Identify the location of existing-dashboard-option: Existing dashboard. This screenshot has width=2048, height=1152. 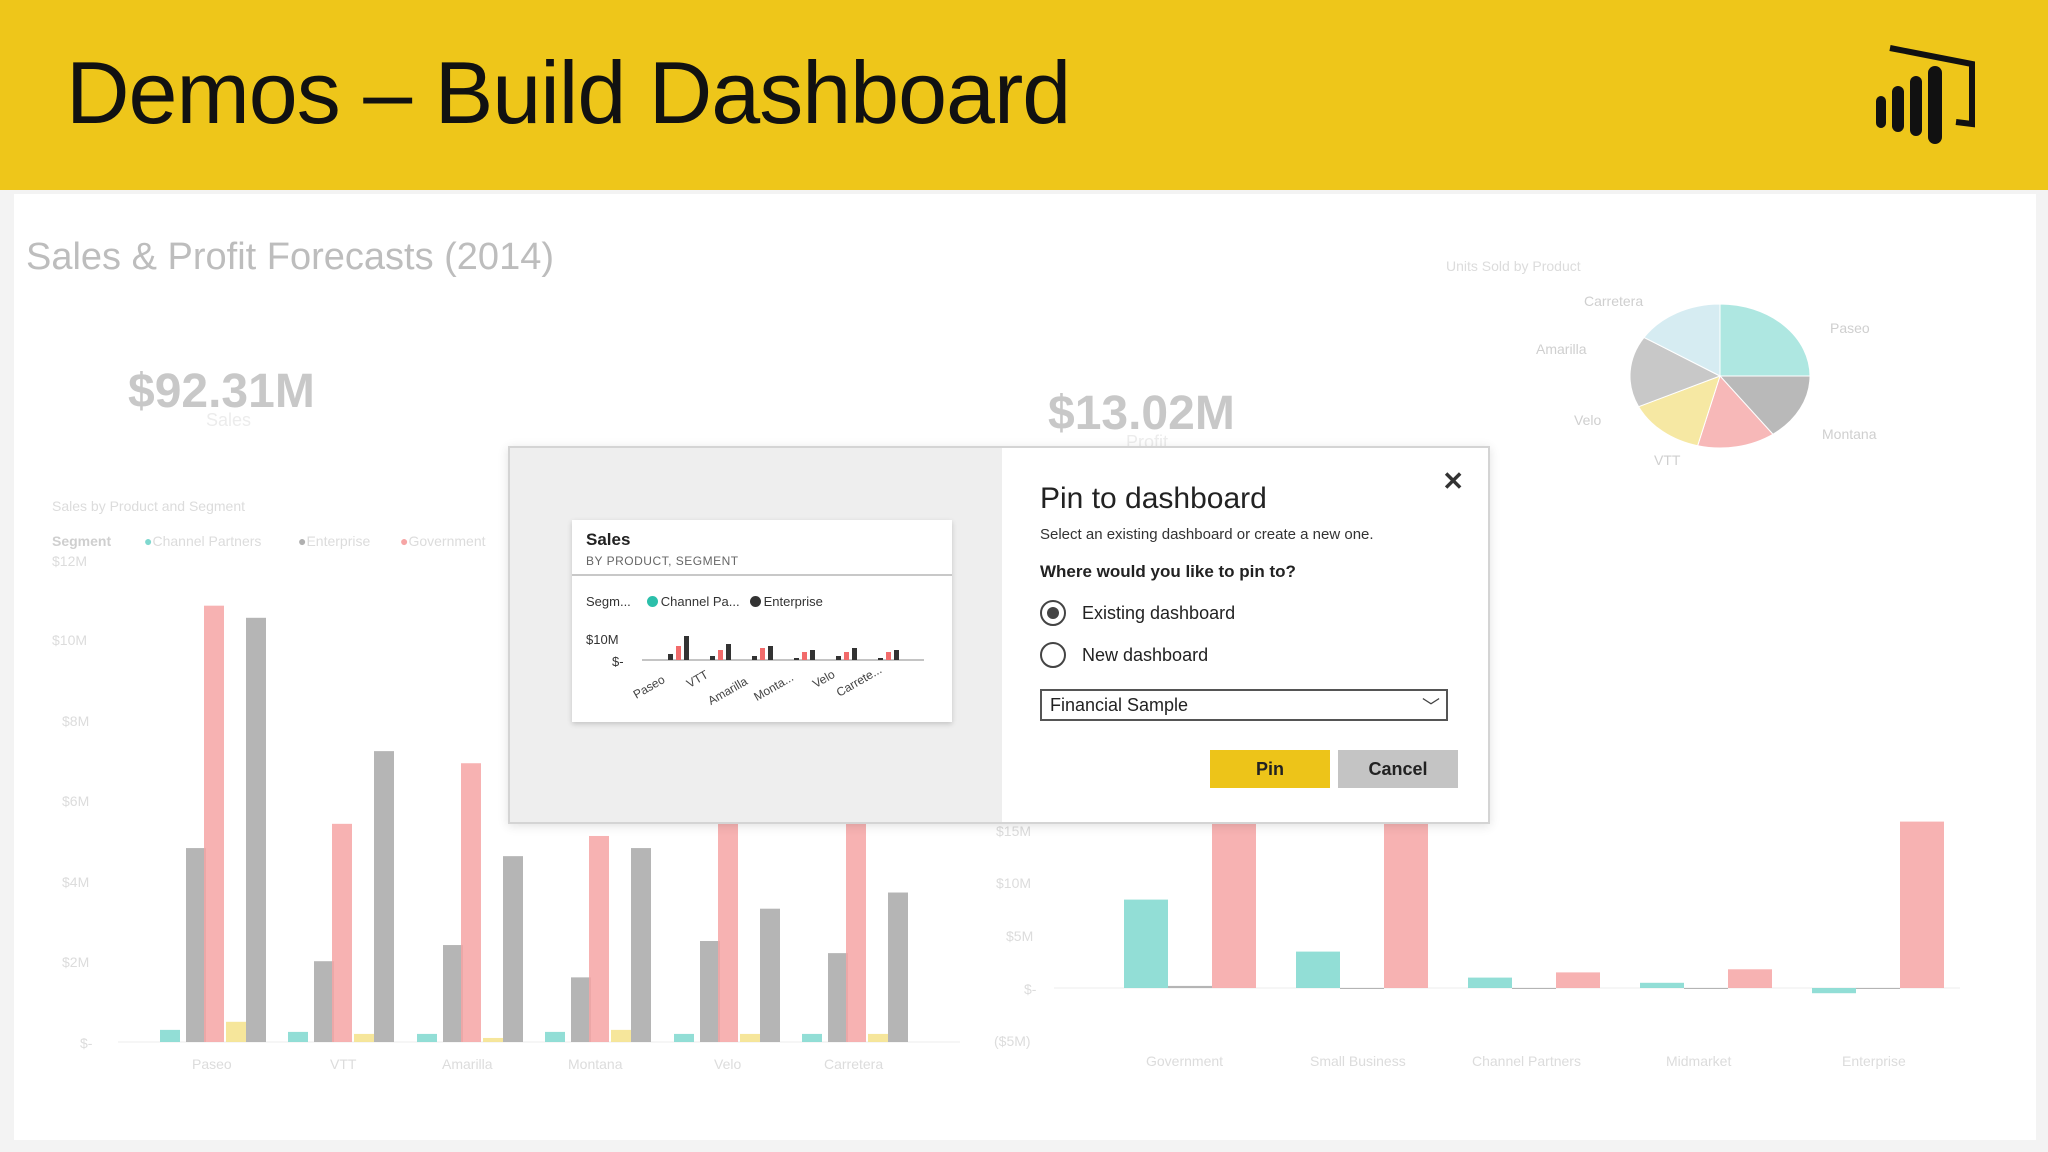
(1137, 613).